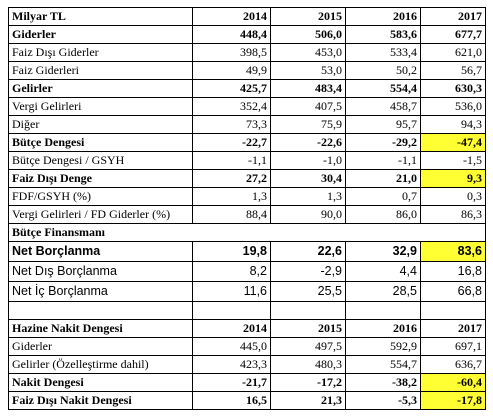 This screenshot has height=420, width=493. What do you see at coordinates (453, 291) in the screenshot?
I see `cell-value: 66,8` at bounding box center [453, 291].